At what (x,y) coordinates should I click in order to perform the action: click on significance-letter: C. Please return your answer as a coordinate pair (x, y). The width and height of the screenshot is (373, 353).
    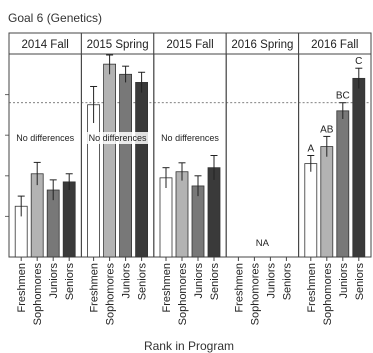
    Looking at the image, I should click on (358, 61).